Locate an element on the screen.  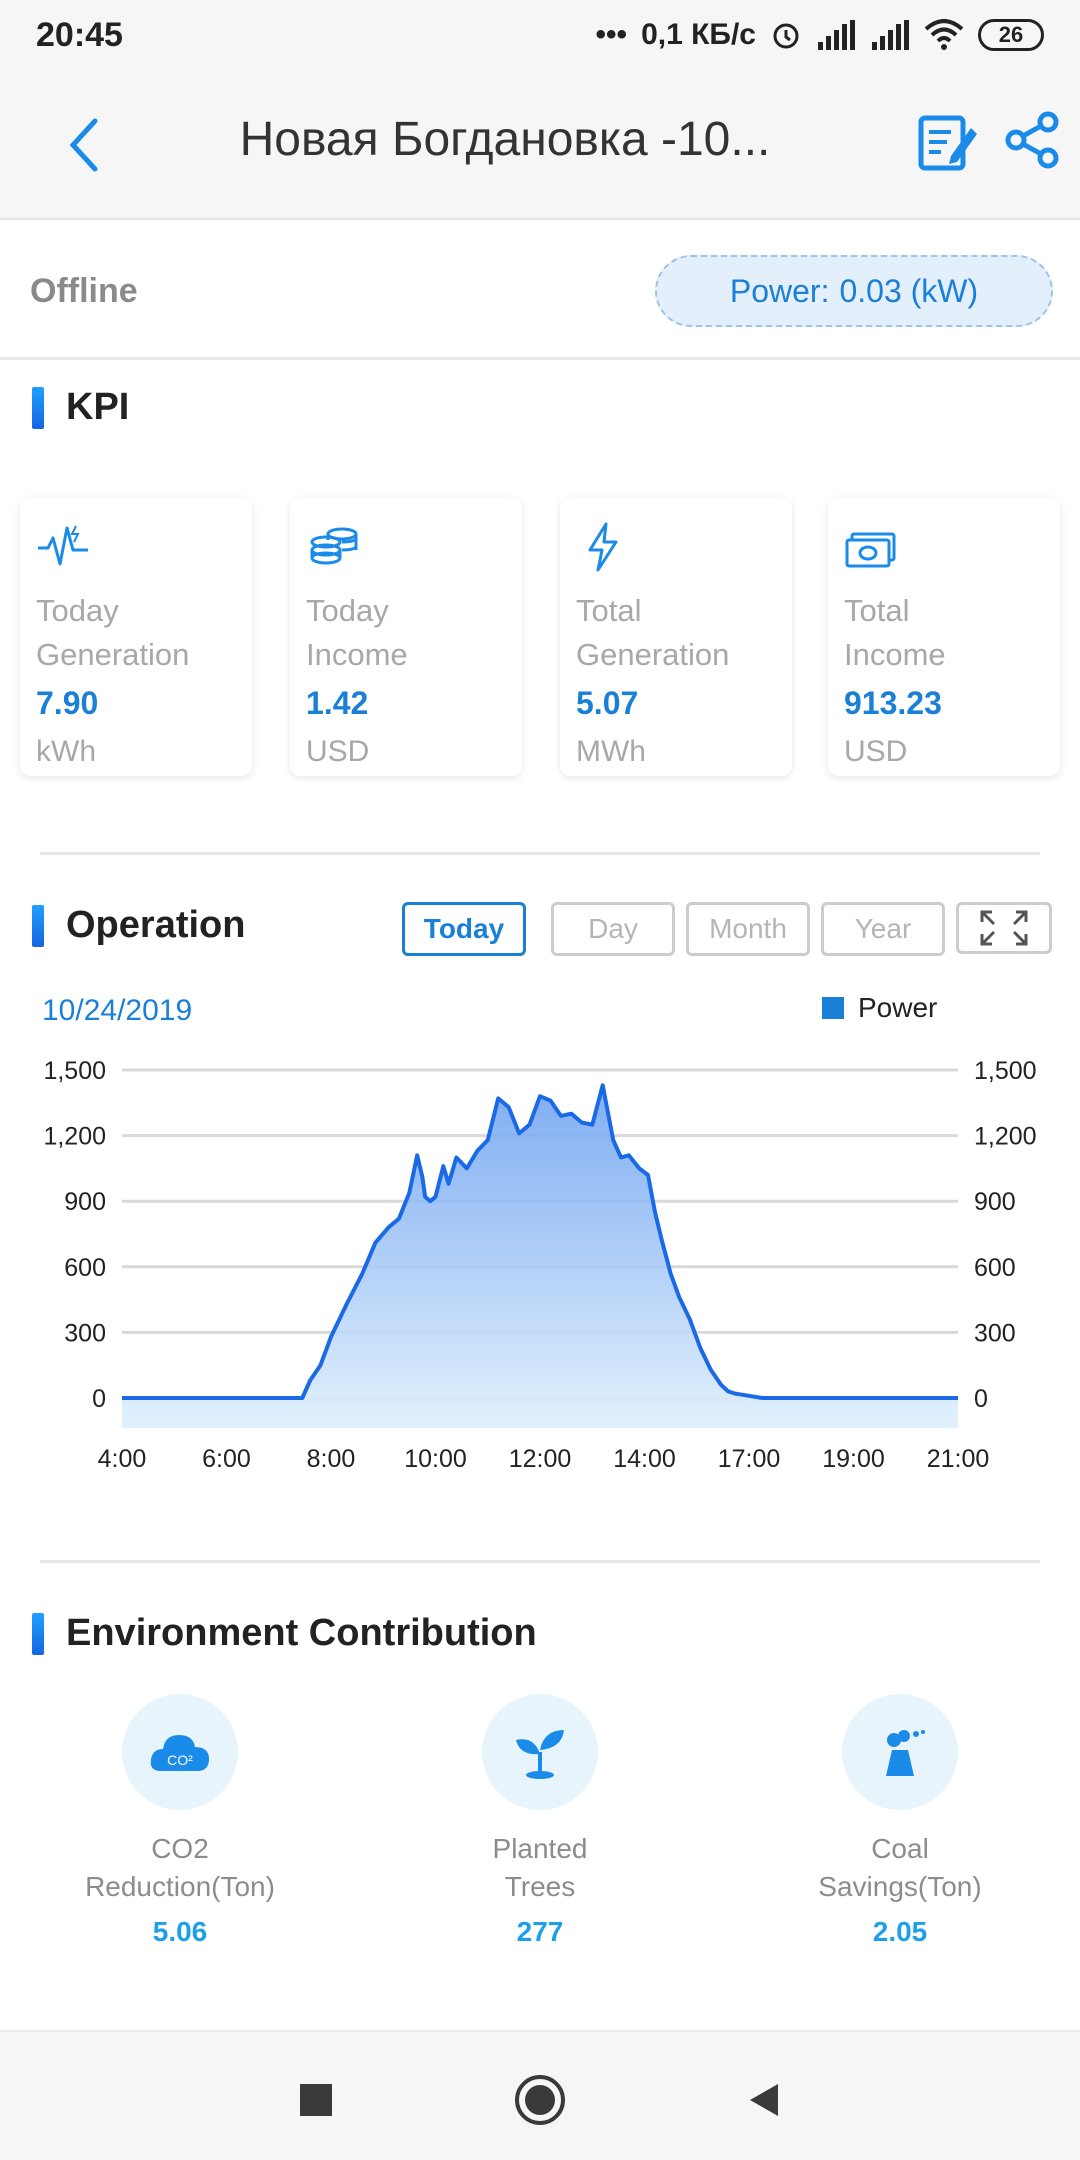
back-nav-button is located at coordinates (764, 2100).